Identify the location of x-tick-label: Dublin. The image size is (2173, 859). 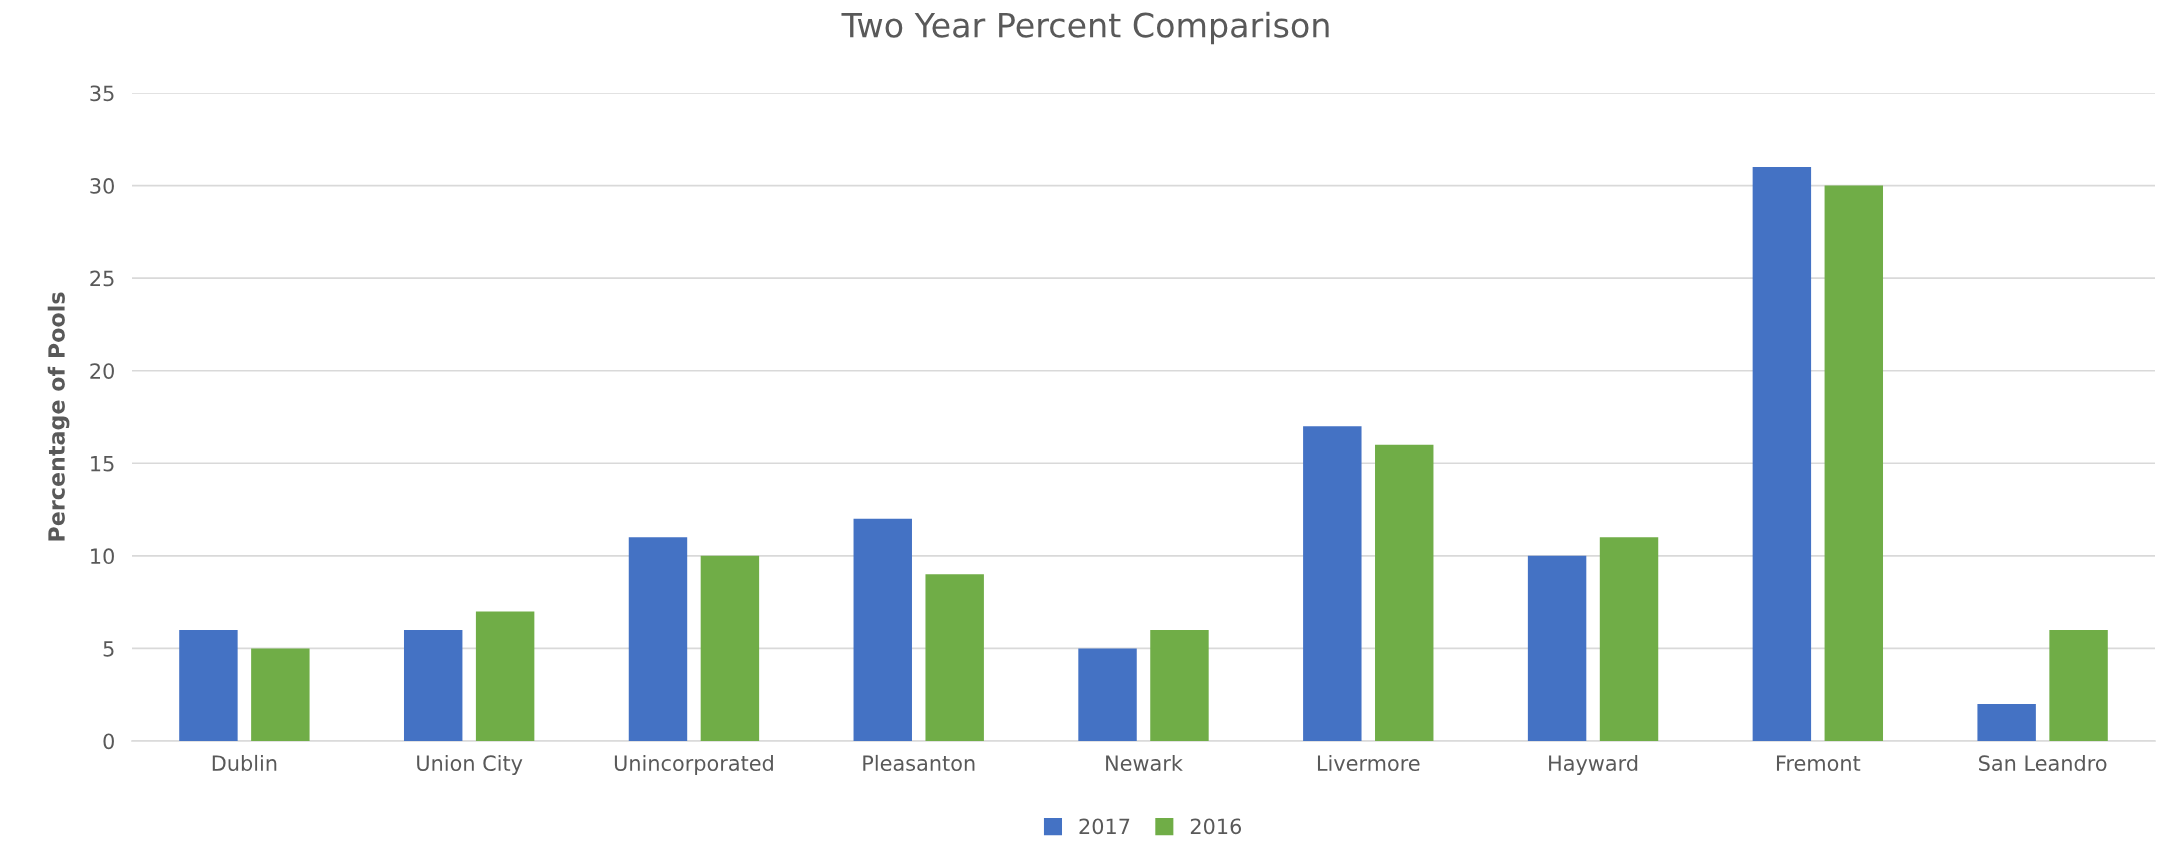
(244, 763).